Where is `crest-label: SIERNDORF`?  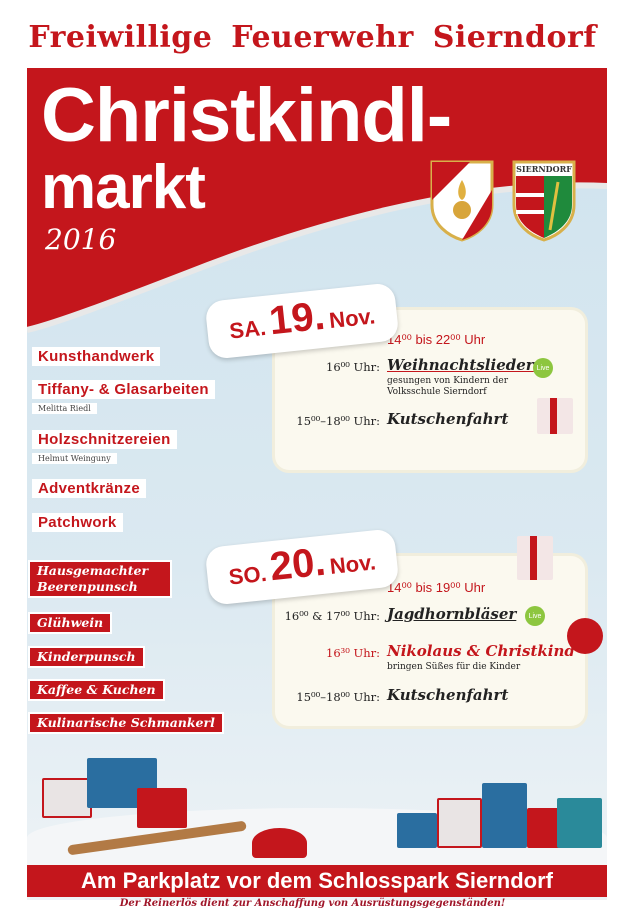
crest-label: SIERNDORF is located at coordinates (544, 169).